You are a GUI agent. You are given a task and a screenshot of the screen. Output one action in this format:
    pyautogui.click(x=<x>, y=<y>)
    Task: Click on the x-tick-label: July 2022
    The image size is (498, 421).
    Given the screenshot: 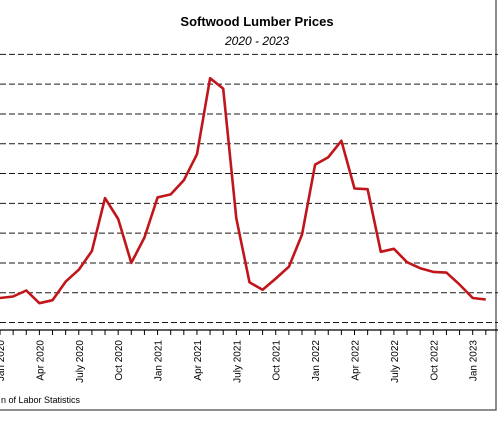 What is the action you would take?
    pyautogui.click(x=395, y=361)
    